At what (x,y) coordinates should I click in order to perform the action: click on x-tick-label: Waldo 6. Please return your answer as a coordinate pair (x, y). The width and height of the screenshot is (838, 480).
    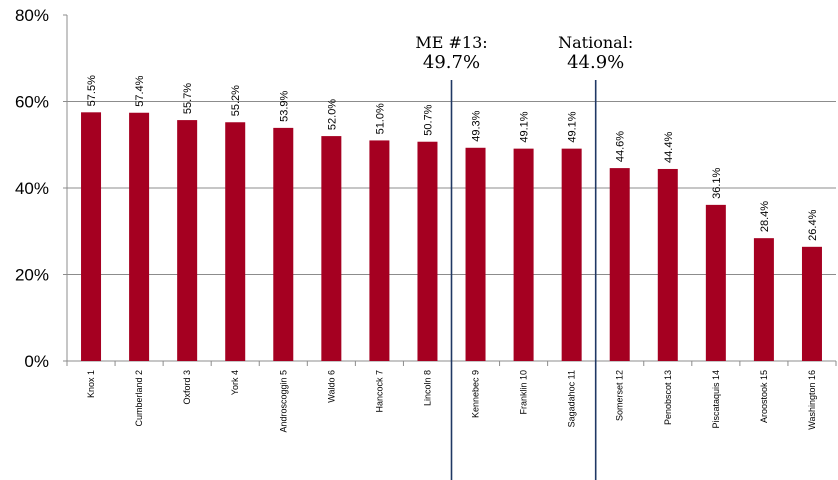
    Looking at the image, I should click on (331, 386).